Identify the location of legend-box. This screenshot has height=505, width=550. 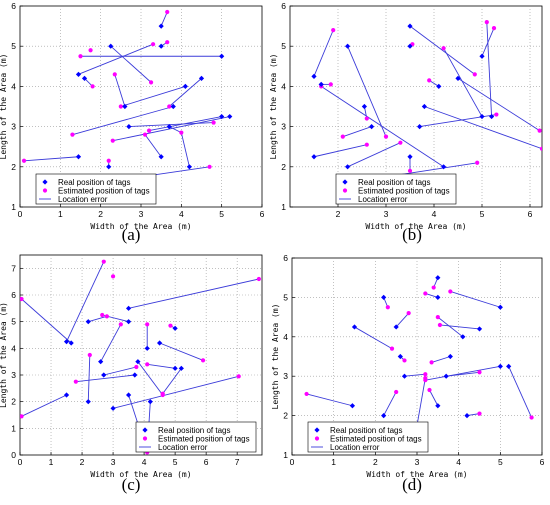
(196, 437).